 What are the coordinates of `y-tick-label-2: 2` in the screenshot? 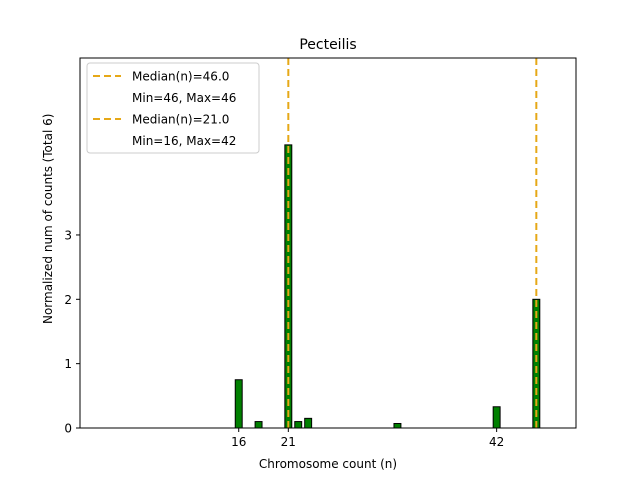 It's located at (68, 300).